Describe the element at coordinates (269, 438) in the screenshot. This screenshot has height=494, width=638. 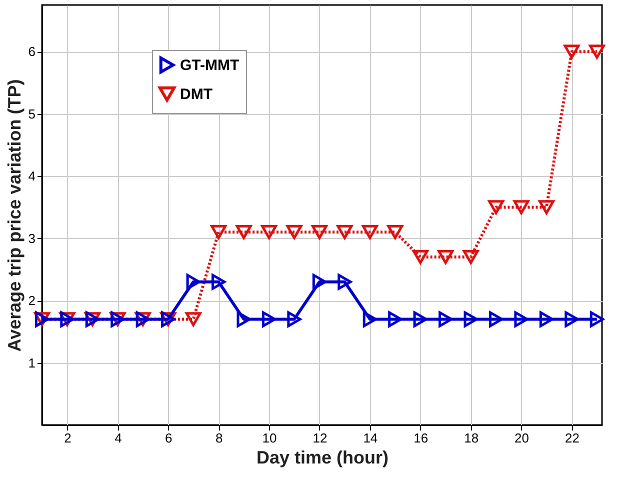
I see `x-tick-label: 10` at that location.